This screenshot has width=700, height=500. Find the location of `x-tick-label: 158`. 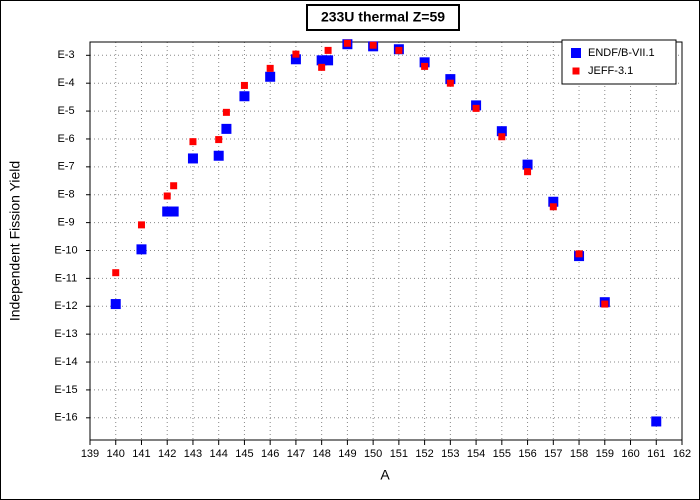

x-tick-label: 158 is located at coordinates (579, 454).